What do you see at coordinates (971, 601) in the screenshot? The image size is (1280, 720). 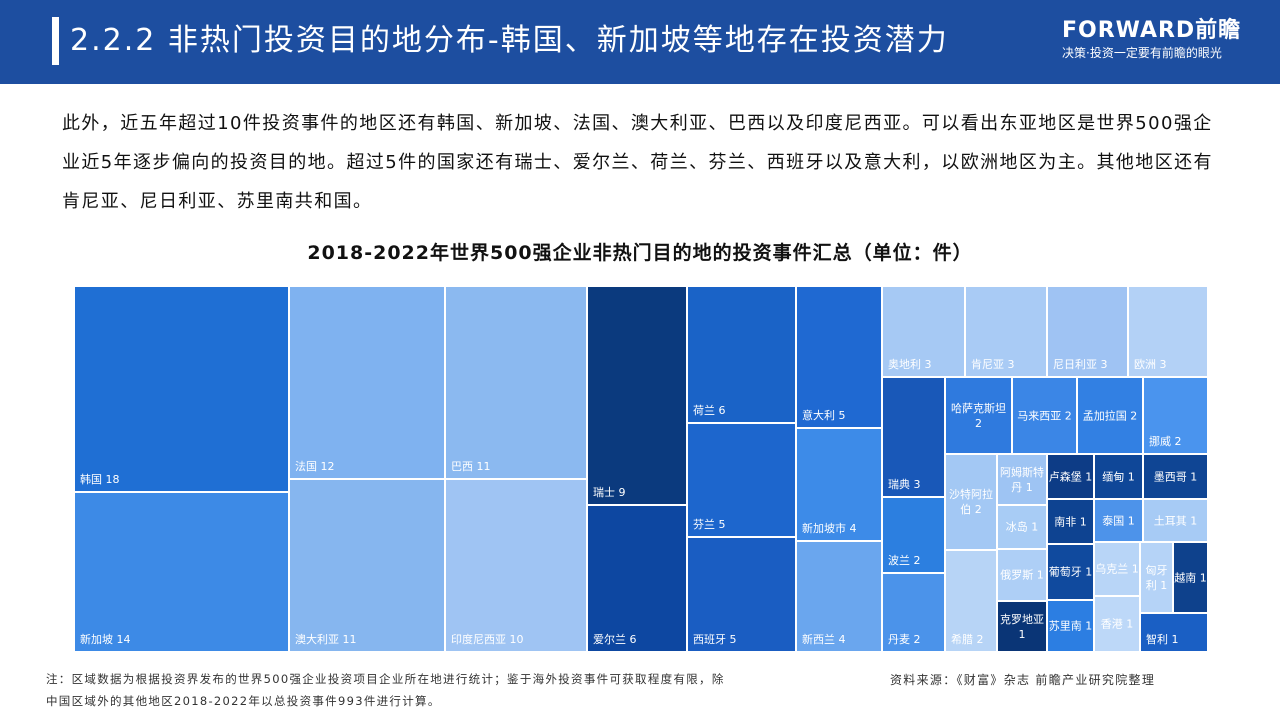 I see `treemap-tile: 希腊 2` at bounding box center [971, 601].